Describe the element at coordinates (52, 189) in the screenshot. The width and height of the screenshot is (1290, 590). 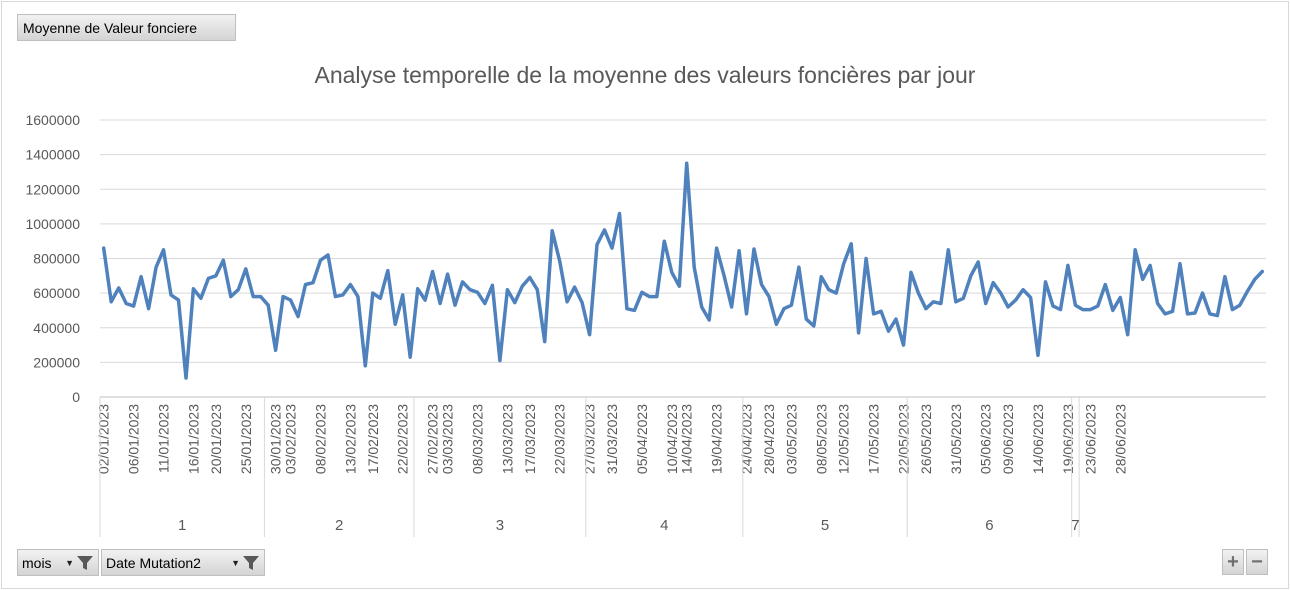
I see `y-tick-label: 1200000` at that location.